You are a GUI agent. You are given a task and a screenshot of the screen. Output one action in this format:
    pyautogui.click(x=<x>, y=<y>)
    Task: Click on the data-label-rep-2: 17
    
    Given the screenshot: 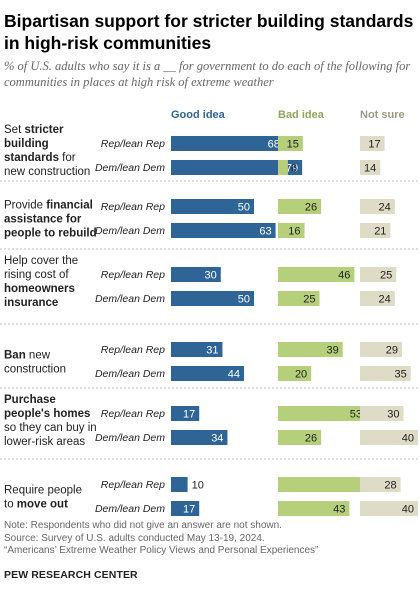 What is the action you would take?
    pyautogui.click(x=374, y=145)
    